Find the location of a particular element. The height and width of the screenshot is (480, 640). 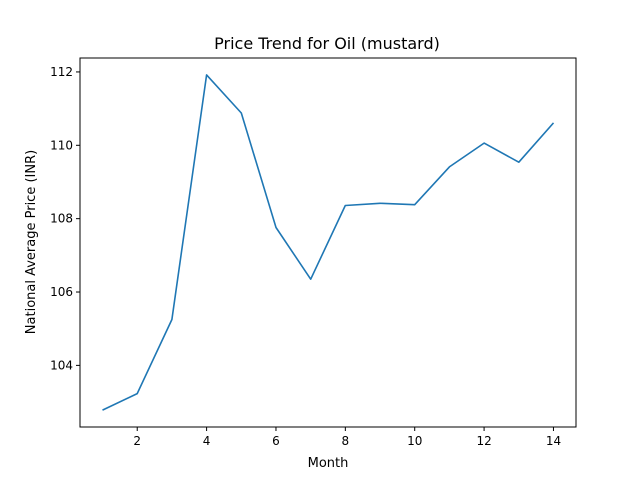

x-tick-label: 14 is located at coordinates (553, 441).